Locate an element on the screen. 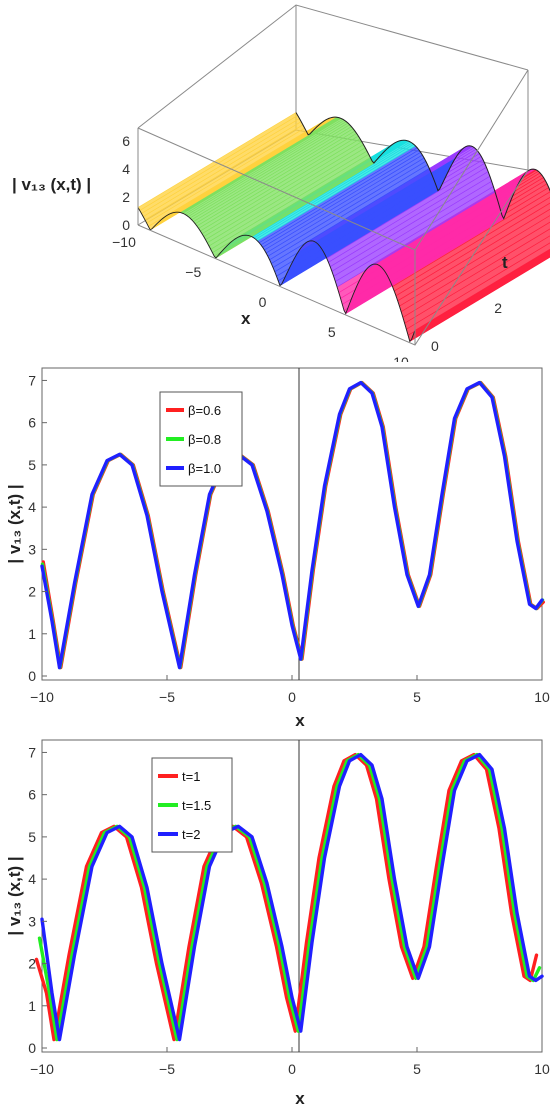  legend: β=0.6 β=0.8 β=1.0 is located at coordinates (201, 439).